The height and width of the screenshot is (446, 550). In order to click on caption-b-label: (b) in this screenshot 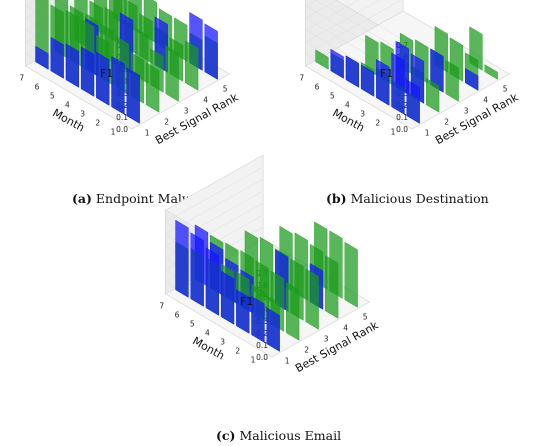, I will do `click(336, 198)`.